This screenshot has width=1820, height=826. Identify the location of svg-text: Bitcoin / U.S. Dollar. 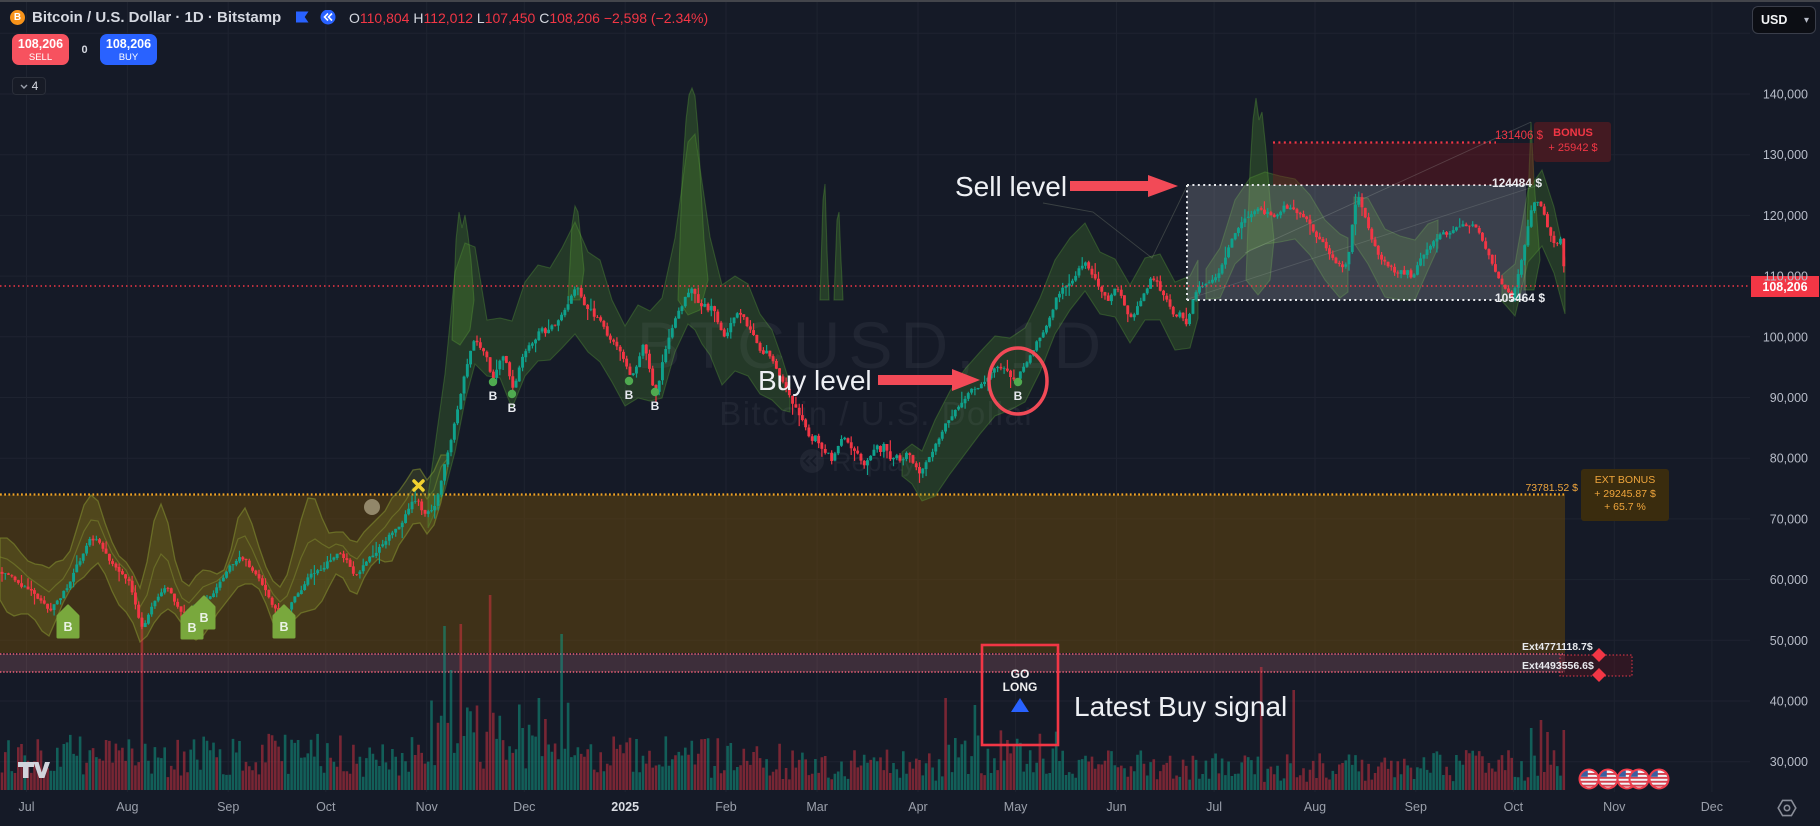
(878, 413).